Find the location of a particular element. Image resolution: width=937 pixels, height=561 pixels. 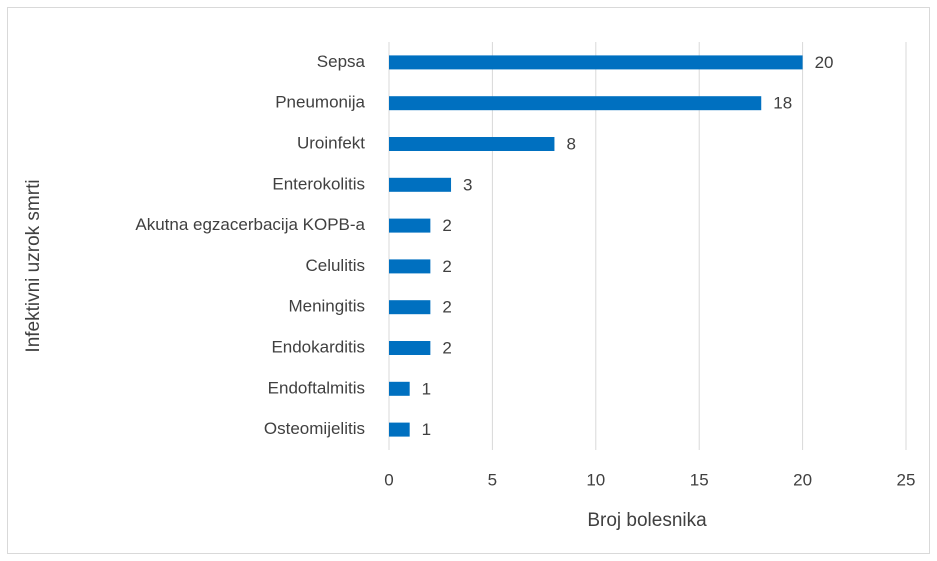

y-tick-label: Uroinfekt is located at coordinates (331, 142).